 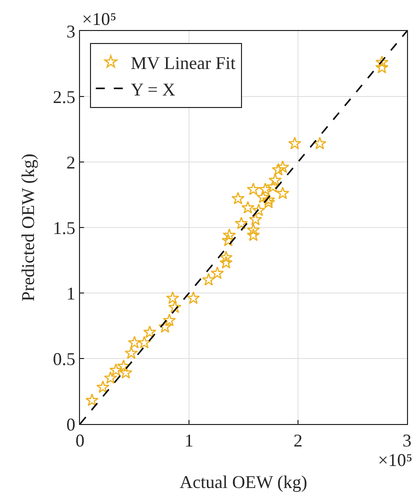 What do you see at coordinates (71, 293) in the screenshot?
I see `y-tick-label: 1` at bounding box center [71, 293].